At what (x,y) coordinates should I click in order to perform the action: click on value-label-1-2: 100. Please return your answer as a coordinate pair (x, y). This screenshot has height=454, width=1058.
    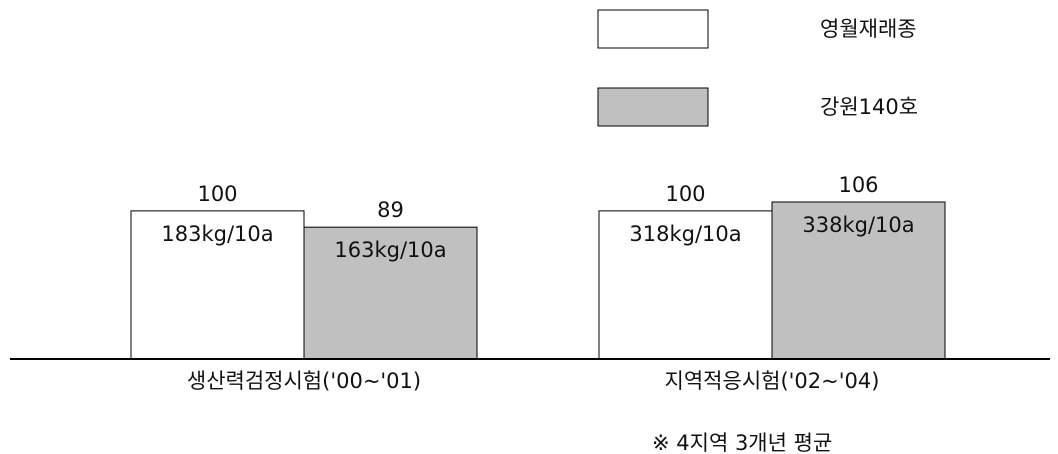
    Looking at the image, I should click on (685, 194).